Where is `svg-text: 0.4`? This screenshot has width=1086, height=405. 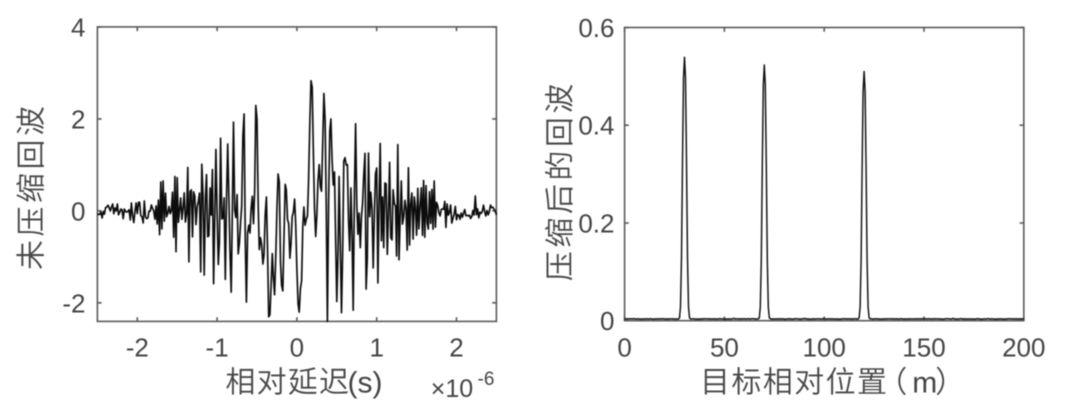
svg-text: 0.4 is located at coordinates (596, 126).